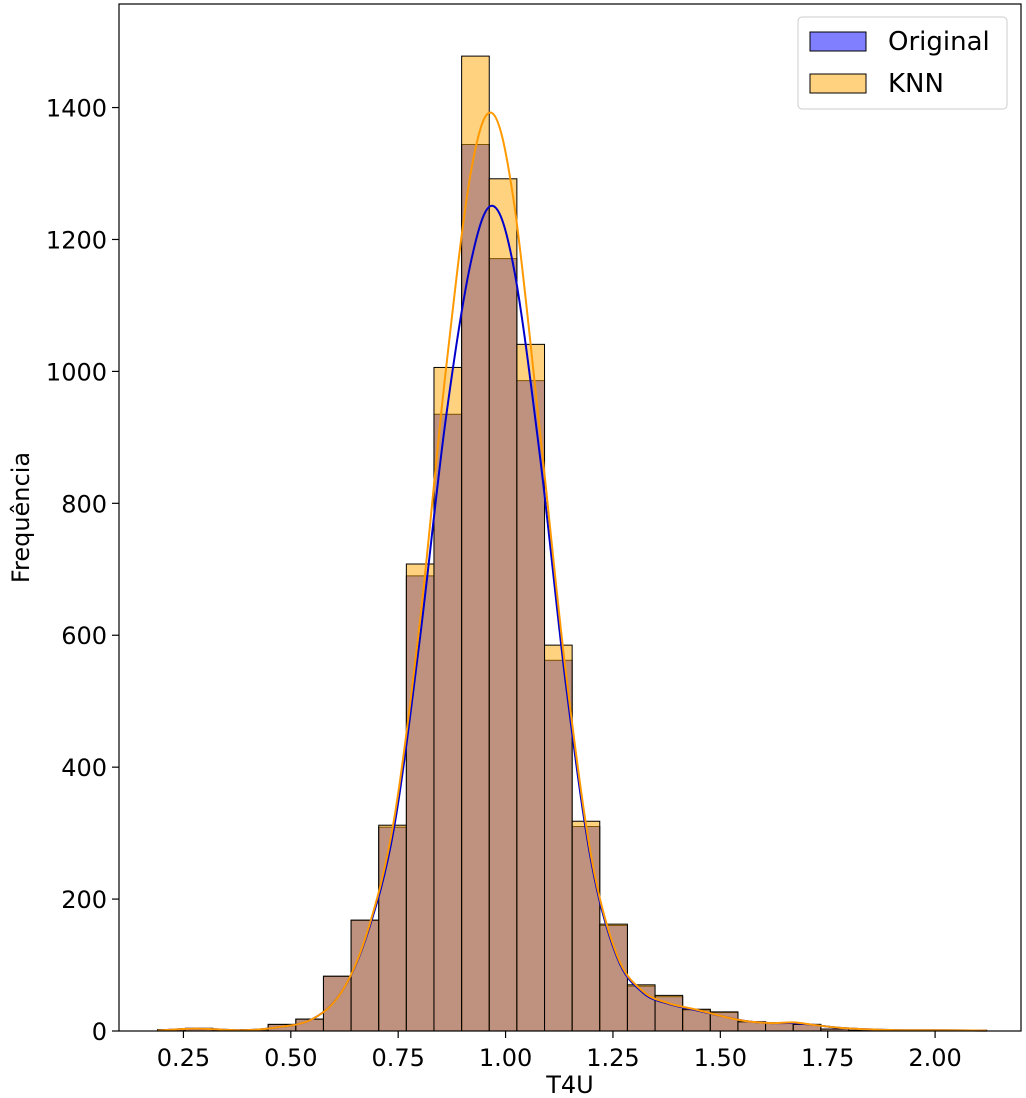  What do you see at coordinates (838, 41) in the screenshot?
I see `legend-swatch-original` at bounding box center [838, 41].